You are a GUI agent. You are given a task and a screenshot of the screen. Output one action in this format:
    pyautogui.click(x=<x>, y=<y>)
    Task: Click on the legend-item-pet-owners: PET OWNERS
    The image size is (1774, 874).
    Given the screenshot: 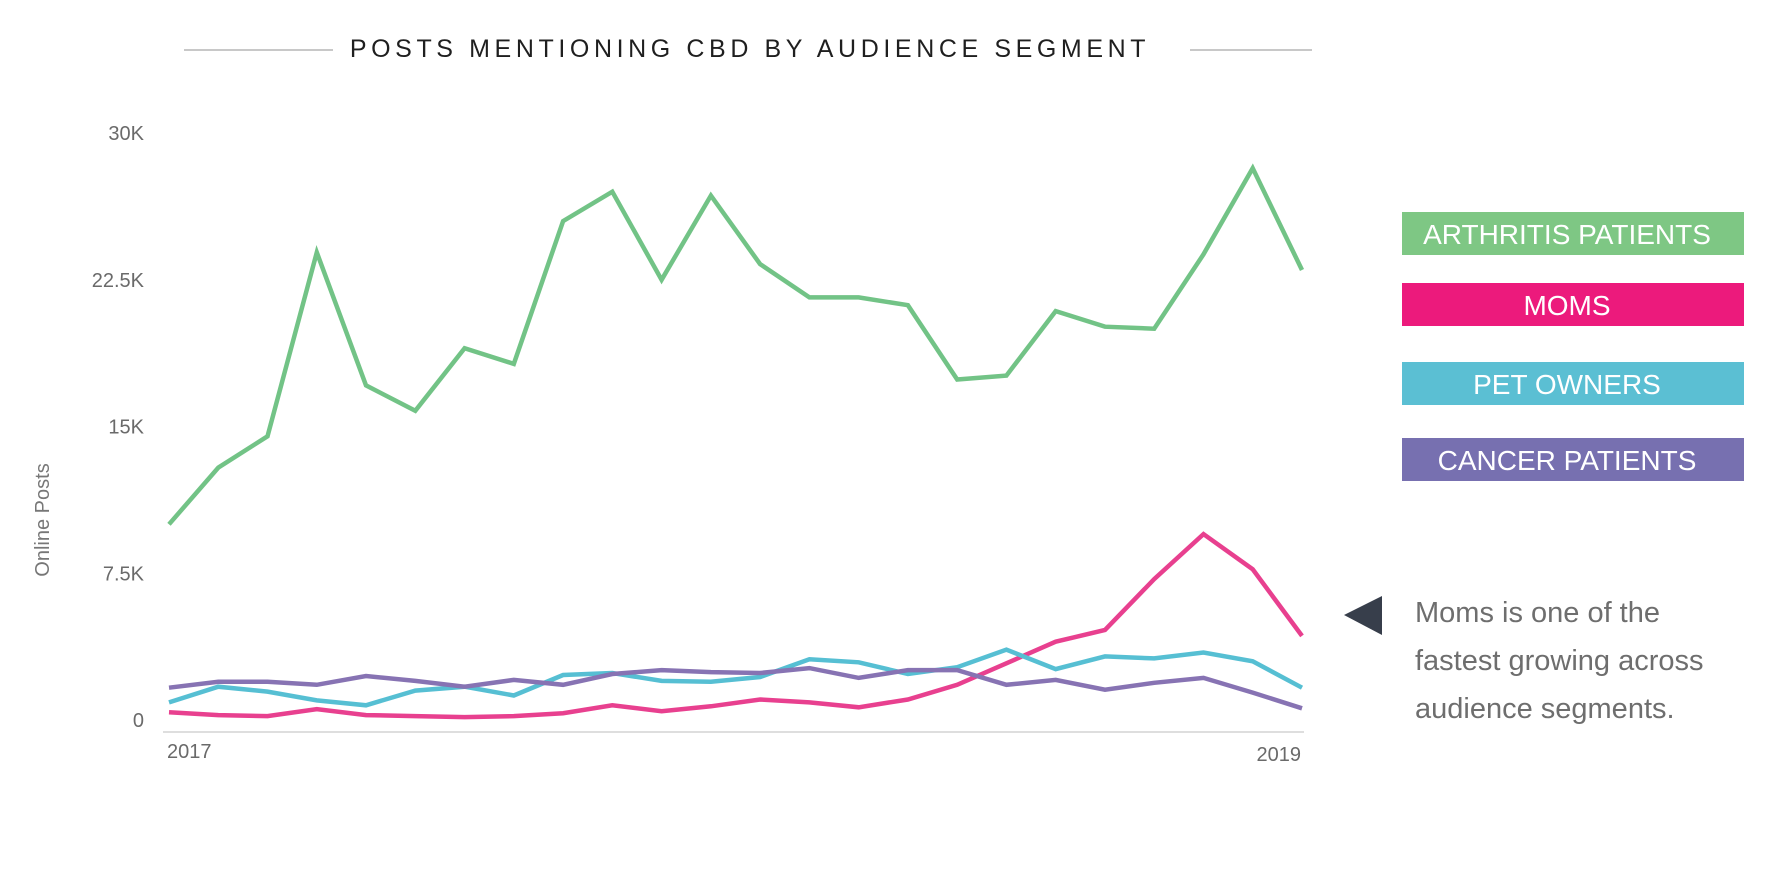 What is the action you would take?
    pyautogui.click(x=1573, y=383)
    